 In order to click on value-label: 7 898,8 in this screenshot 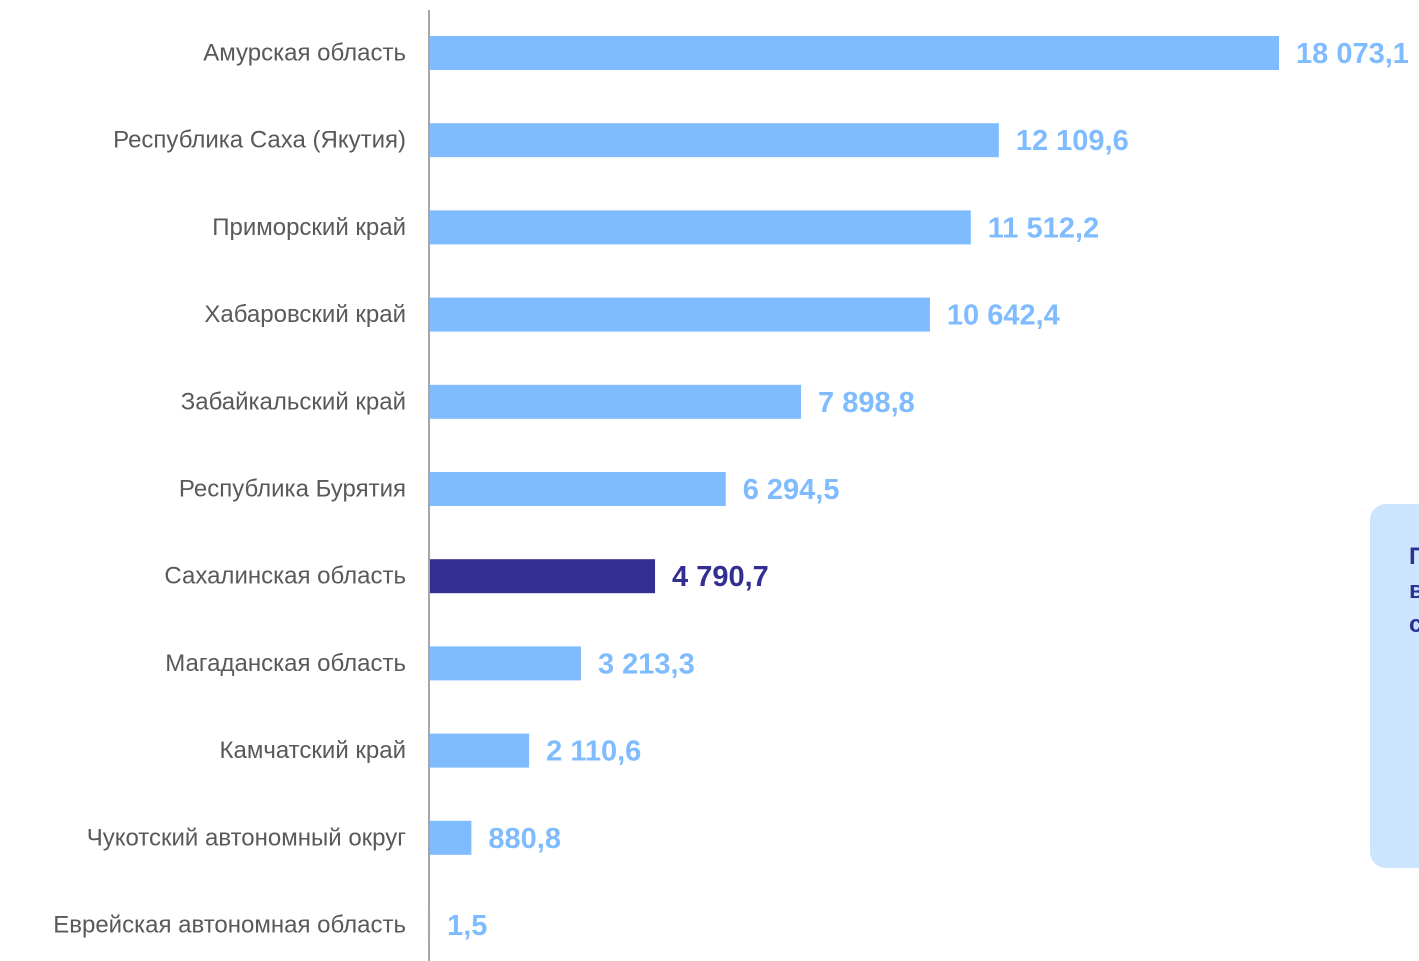, I will do `click(866, 403)`.